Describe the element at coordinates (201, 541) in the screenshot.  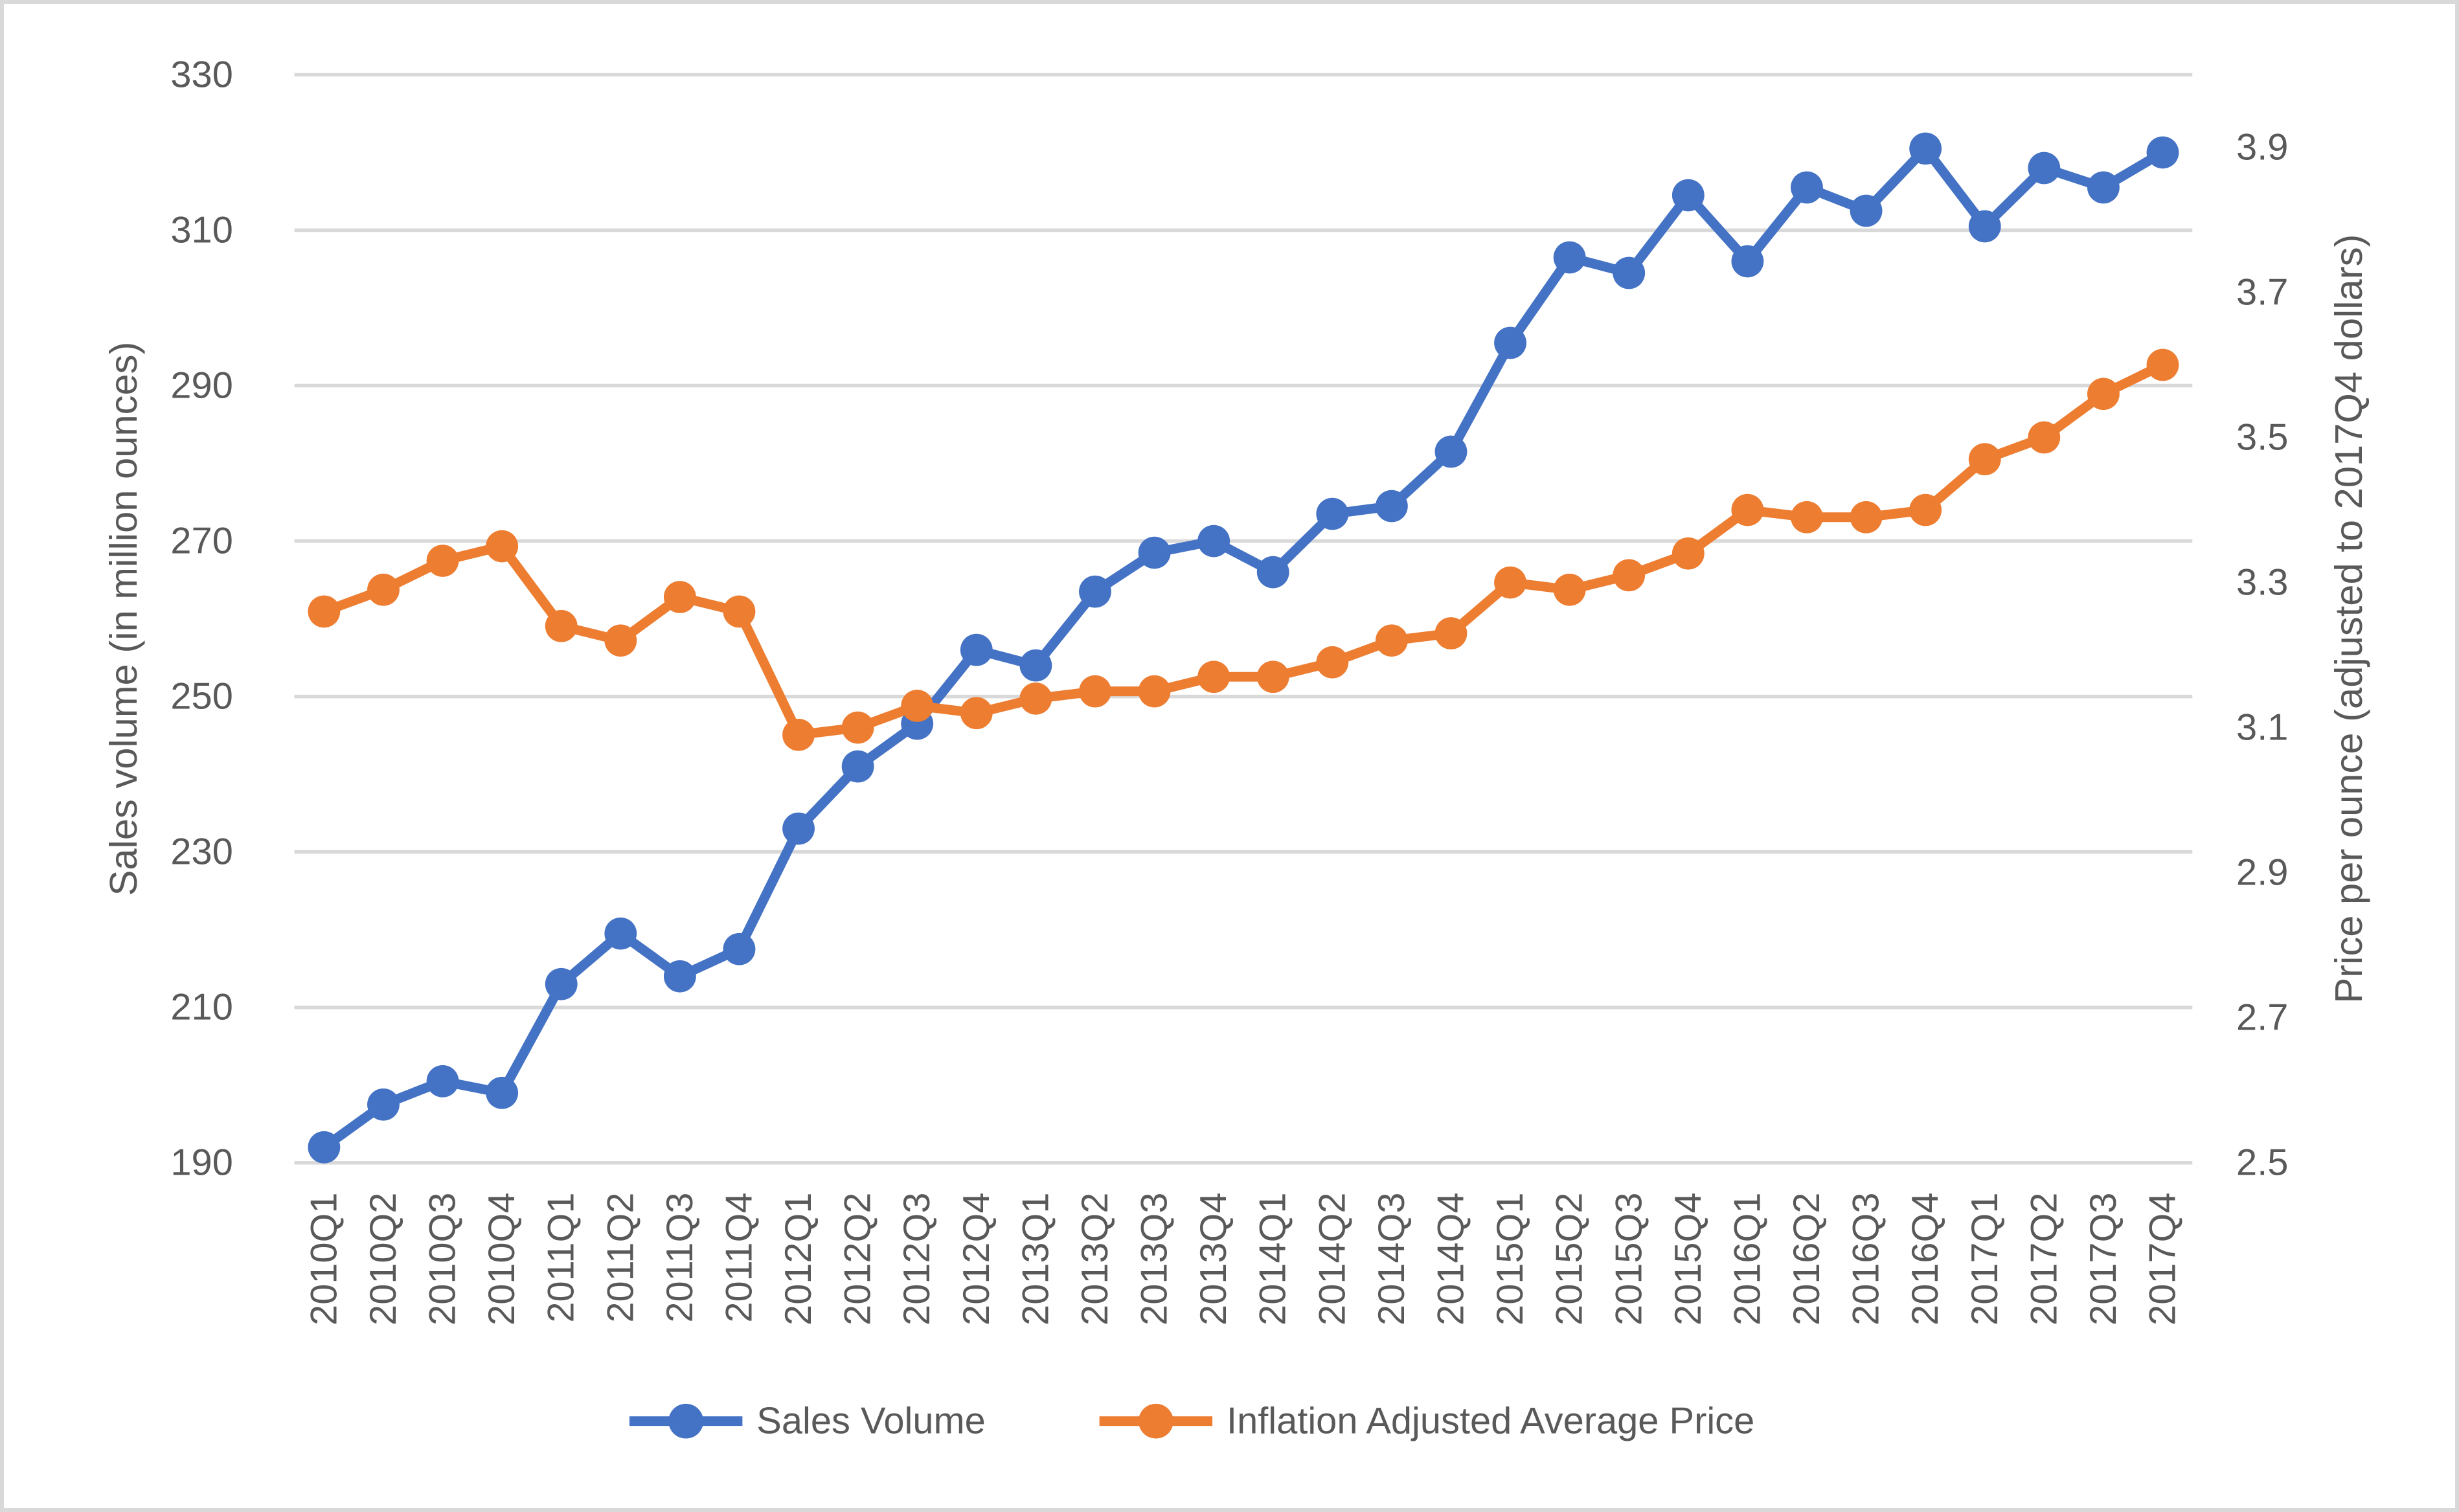
I see `left-axis-tick-label: 270` at that location.